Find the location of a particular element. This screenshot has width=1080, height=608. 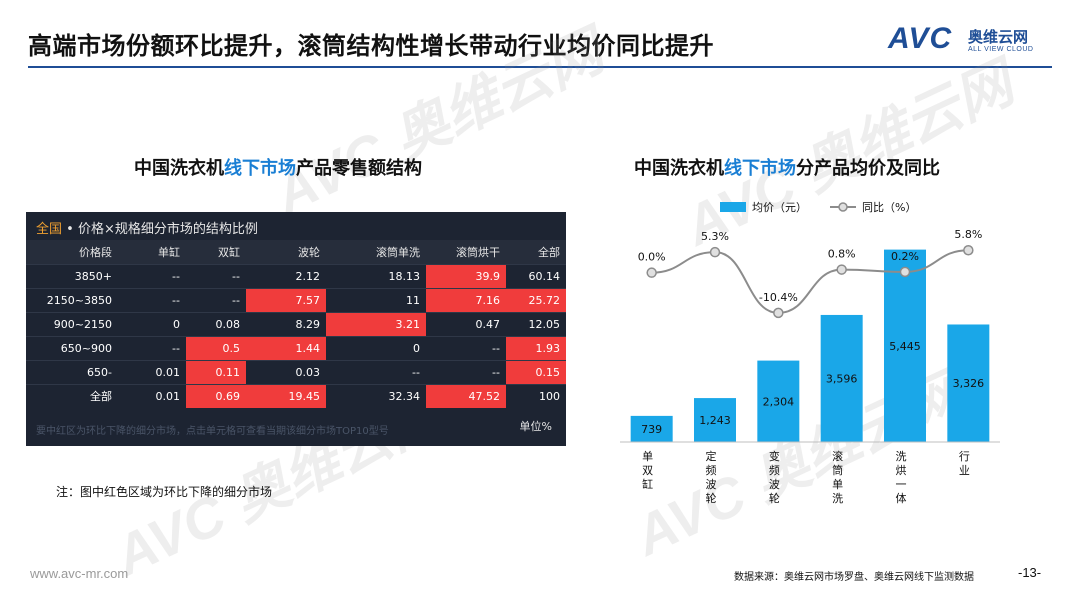

yoy-value-label: 0.2% is located at coordinates (905, 256).